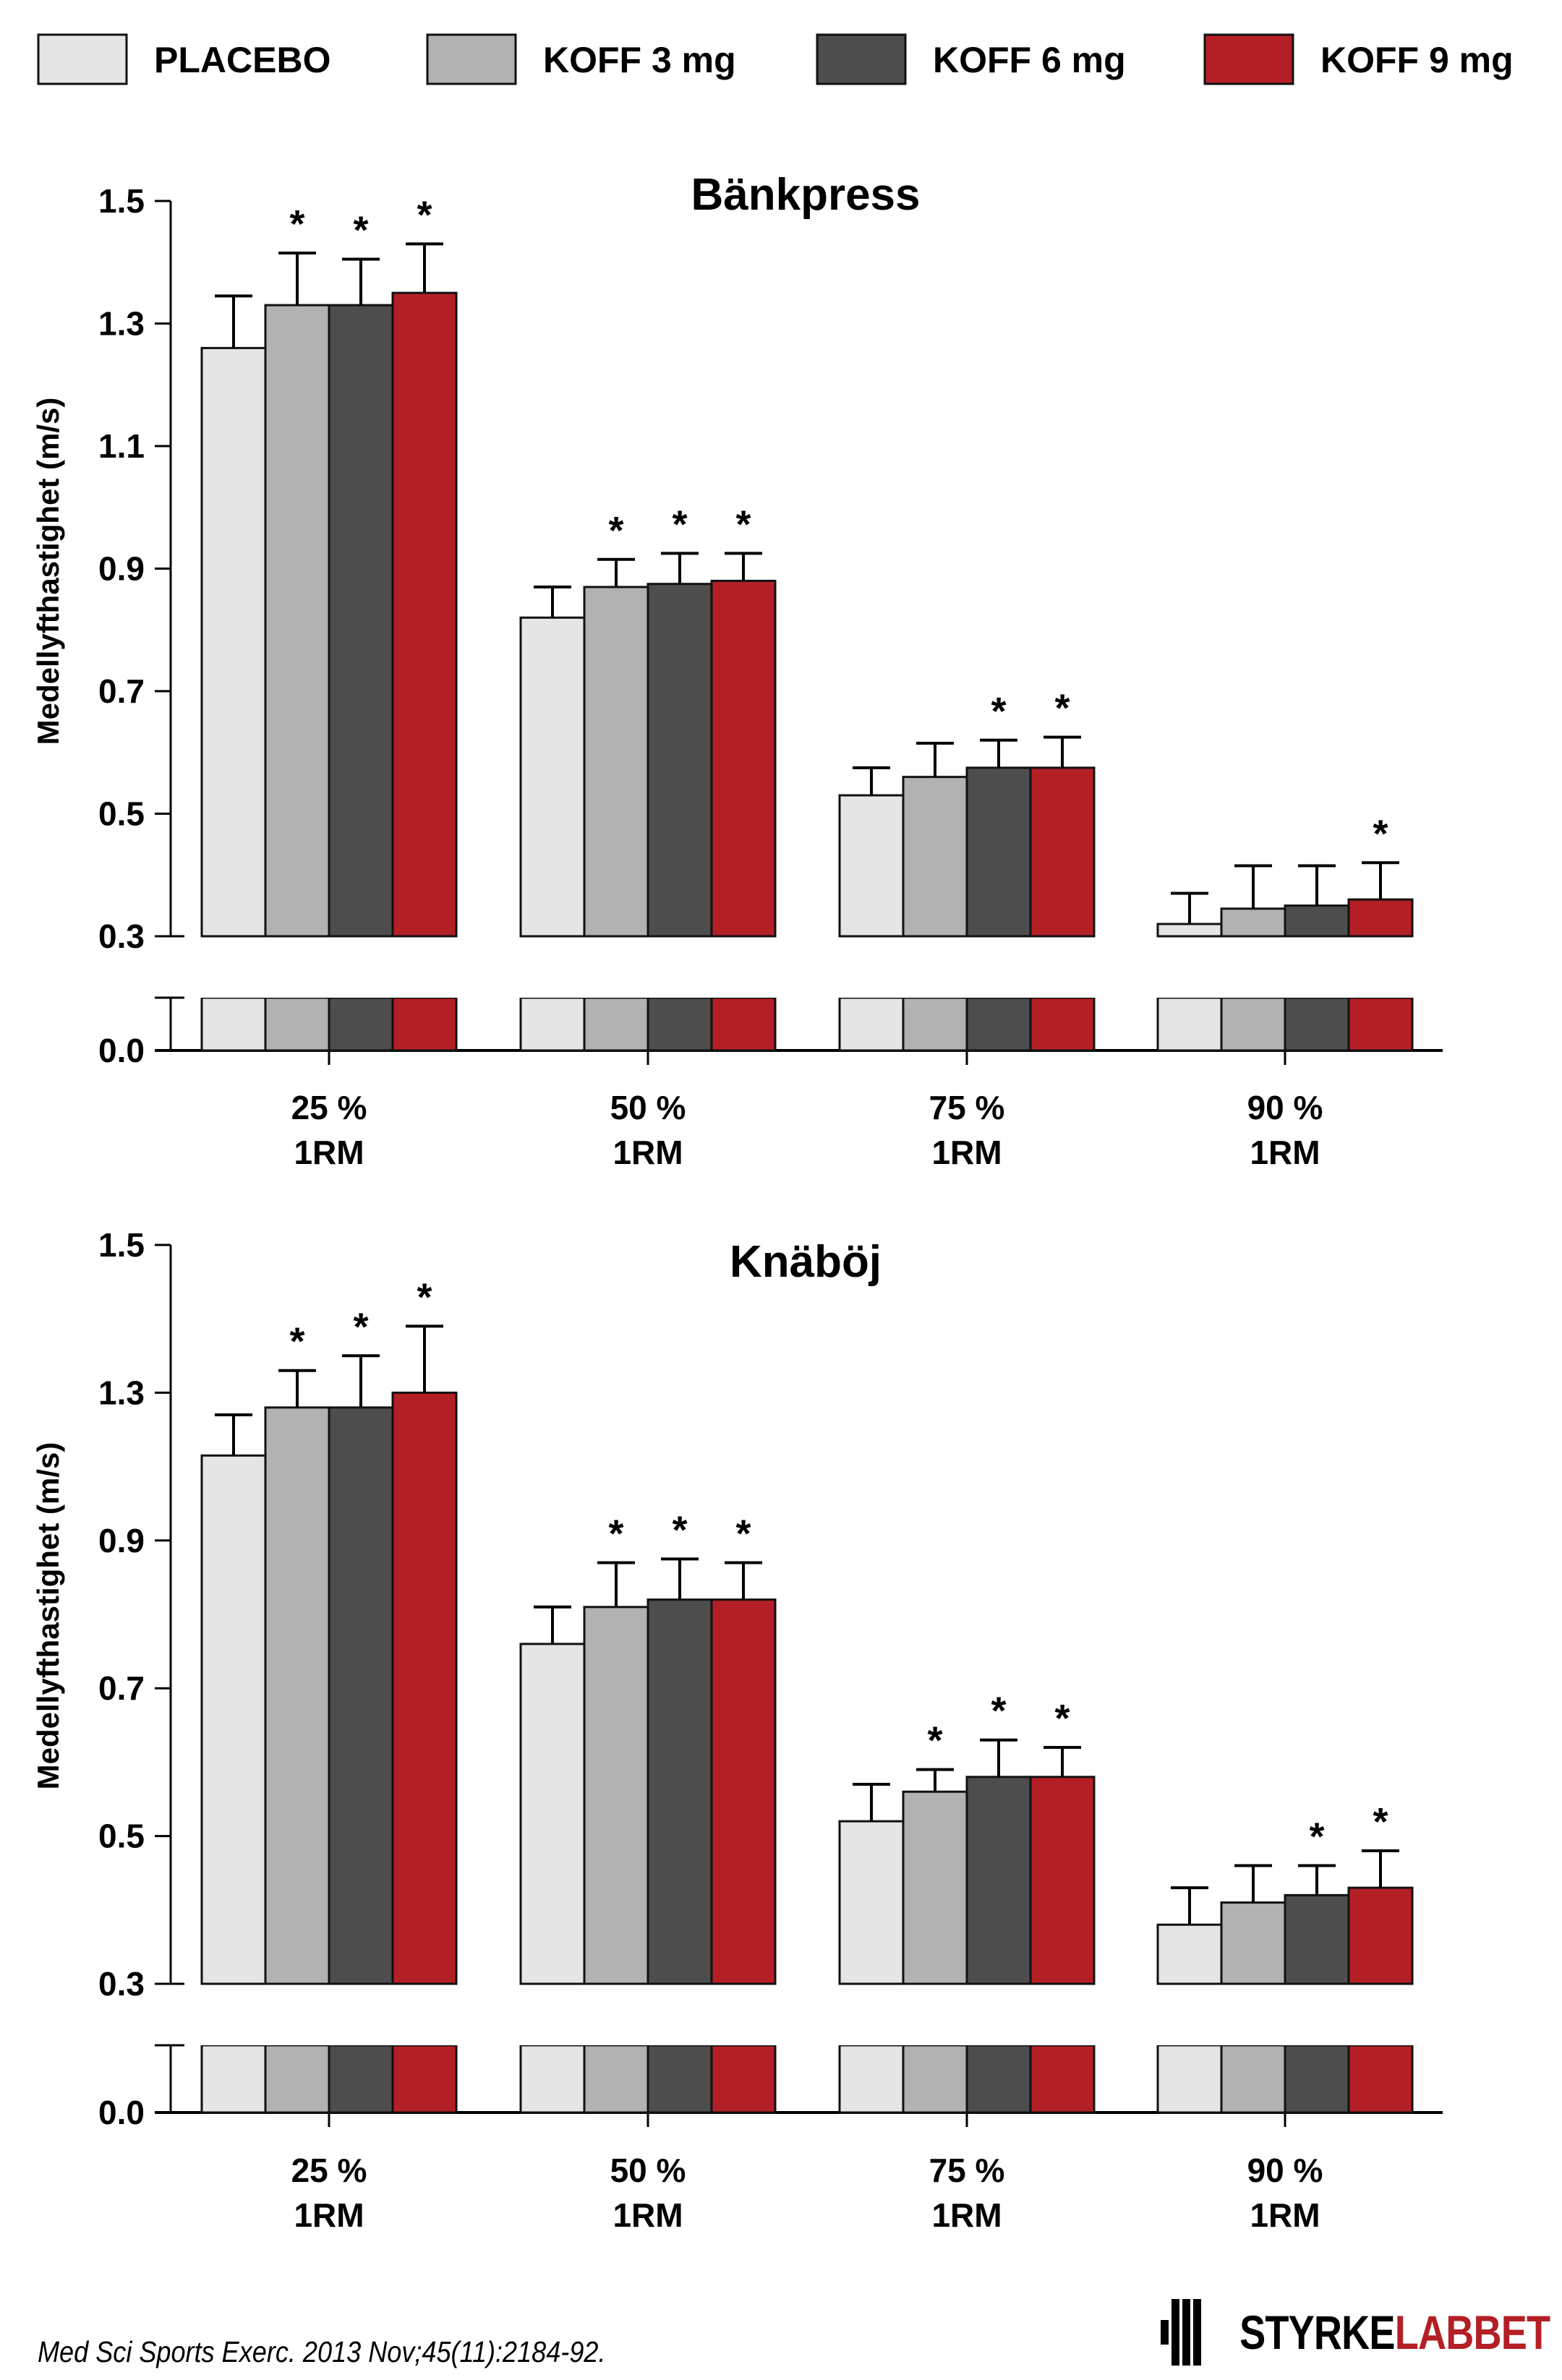 The width and height of the screenshot is (1562, 2380). What do you see at coordinates (806, 1262) in the screenshot?
I see `chart-title: Knäböj` at bounding box center [806, 1262].